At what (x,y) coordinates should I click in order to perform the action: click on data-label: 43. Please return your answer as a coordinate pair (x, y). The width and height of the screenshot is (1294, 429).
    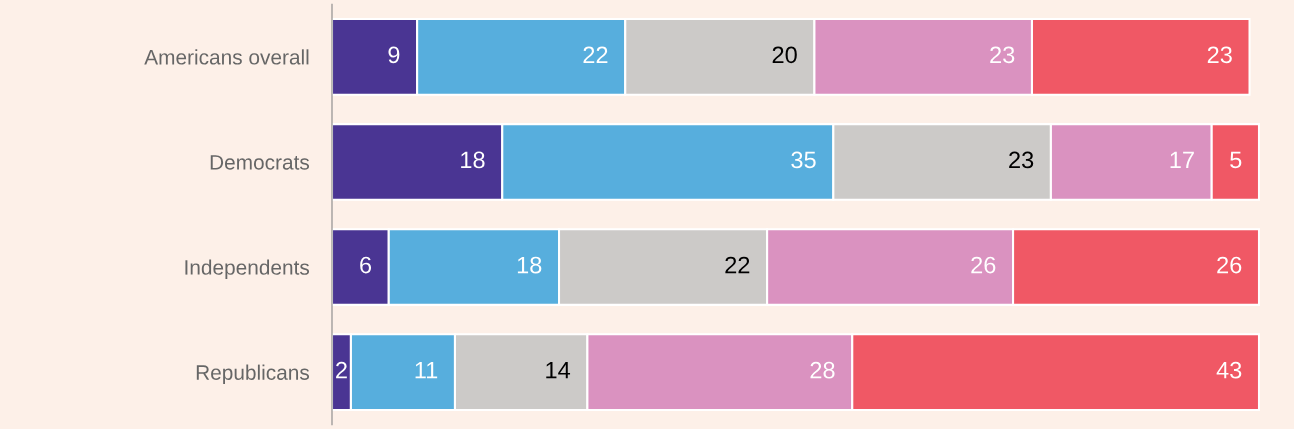
    Looking at the image, I should click on (1229, 370).